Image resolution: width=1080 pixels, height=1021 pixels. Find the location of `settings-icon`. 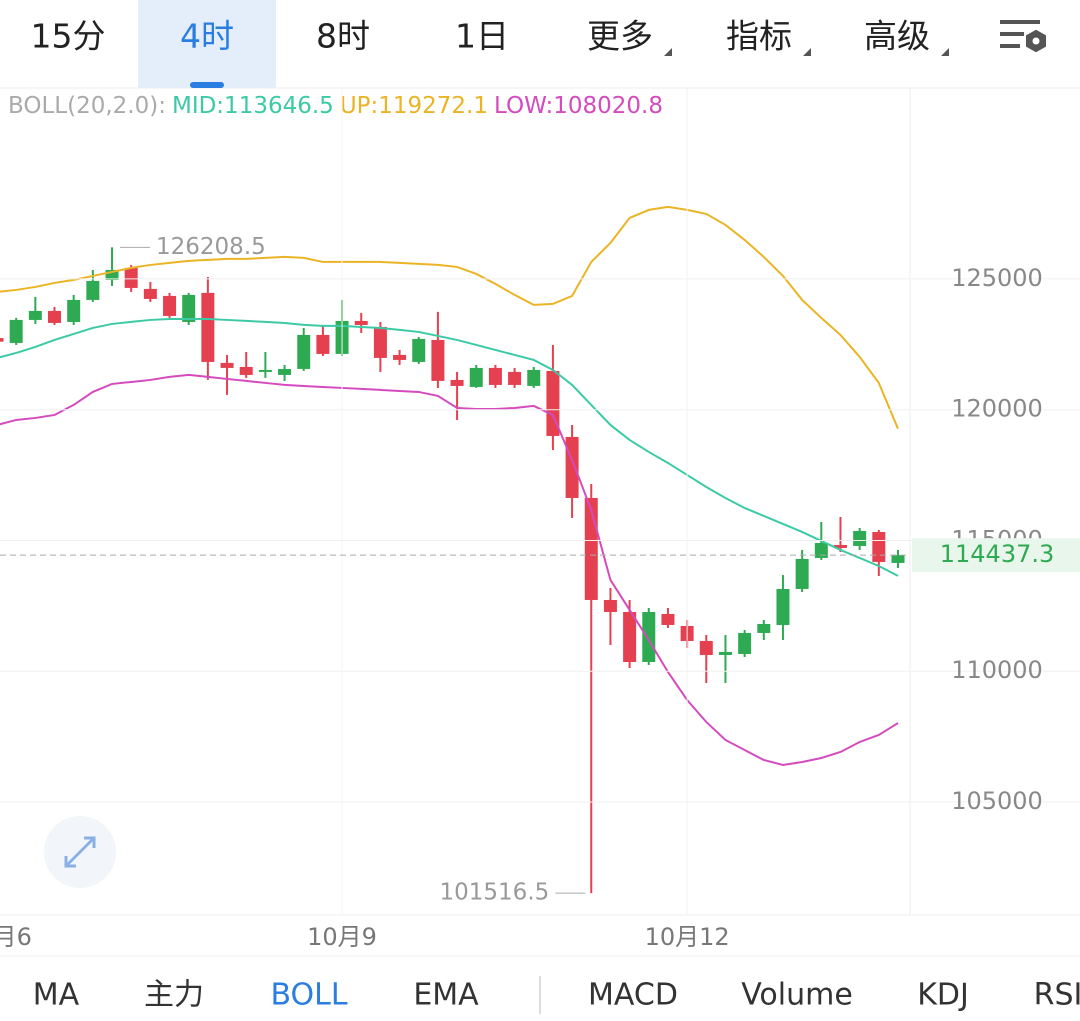

settings-icon is located at coordinates (1023, 36).